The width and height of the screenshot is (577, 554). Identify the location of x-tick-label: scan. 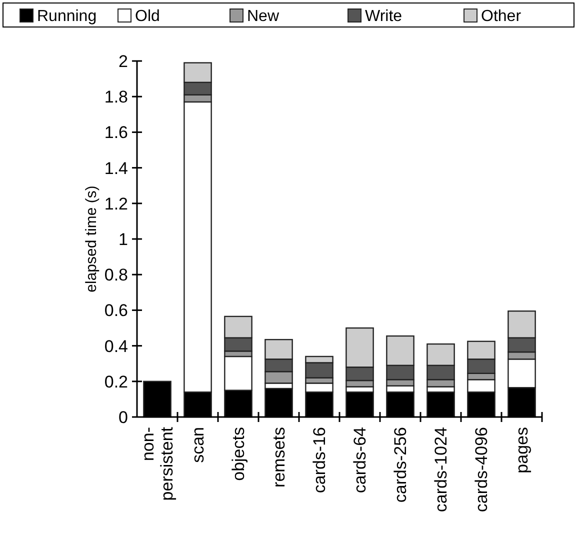
(198, 445).